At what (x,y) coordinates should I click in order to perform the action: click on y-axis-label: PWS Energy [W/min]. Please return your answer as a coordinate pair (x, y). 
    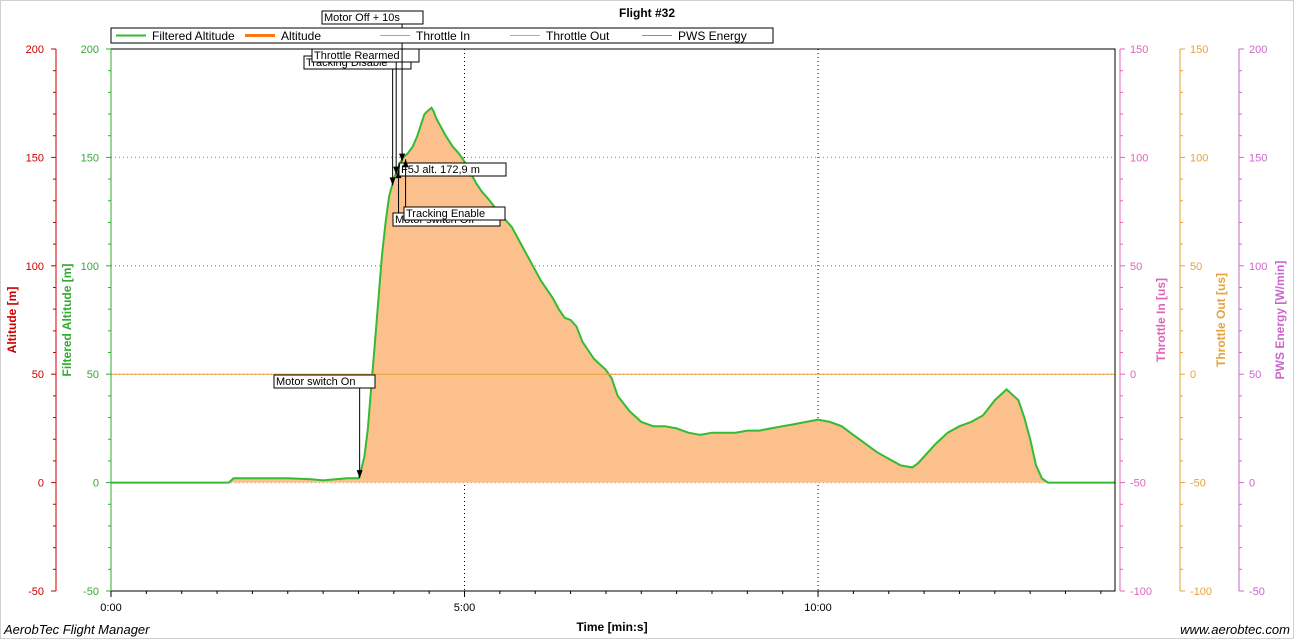
    Looking at the image, I should click on (1280, 320).